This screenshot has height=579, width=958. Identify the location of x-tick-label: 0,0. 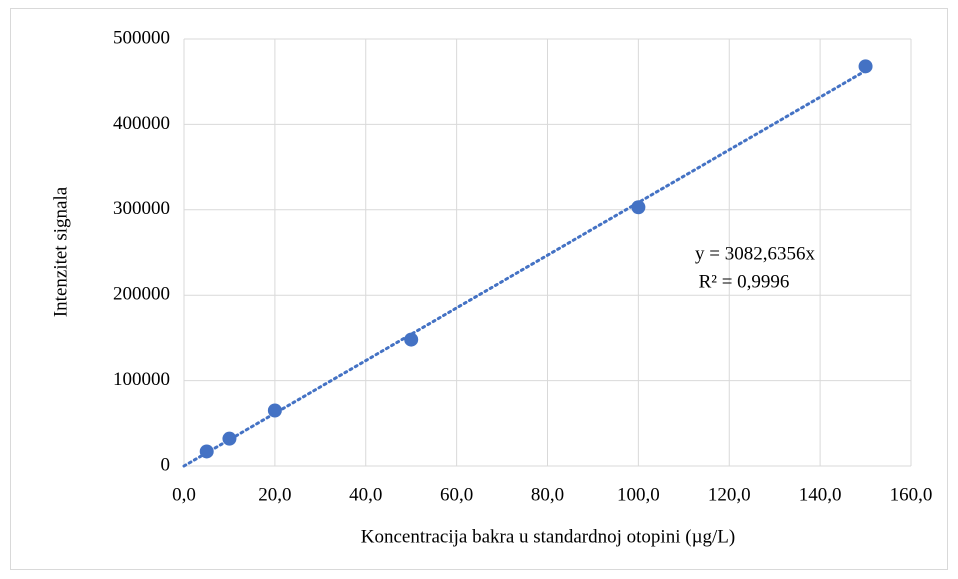
(184, 494).